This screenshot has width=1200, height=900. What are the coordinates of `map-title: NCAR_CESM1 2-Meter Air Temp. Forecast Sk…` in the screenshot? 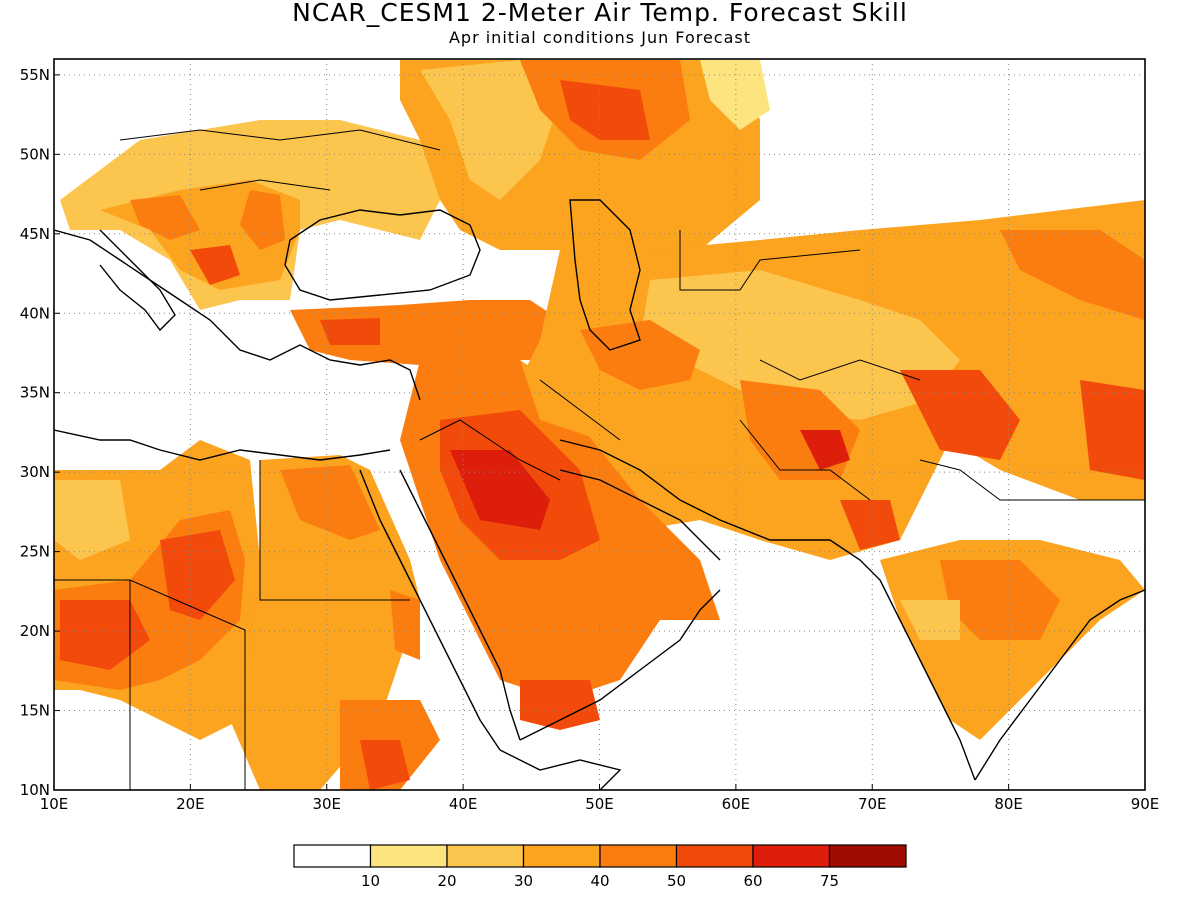 It's located at (600, 13).